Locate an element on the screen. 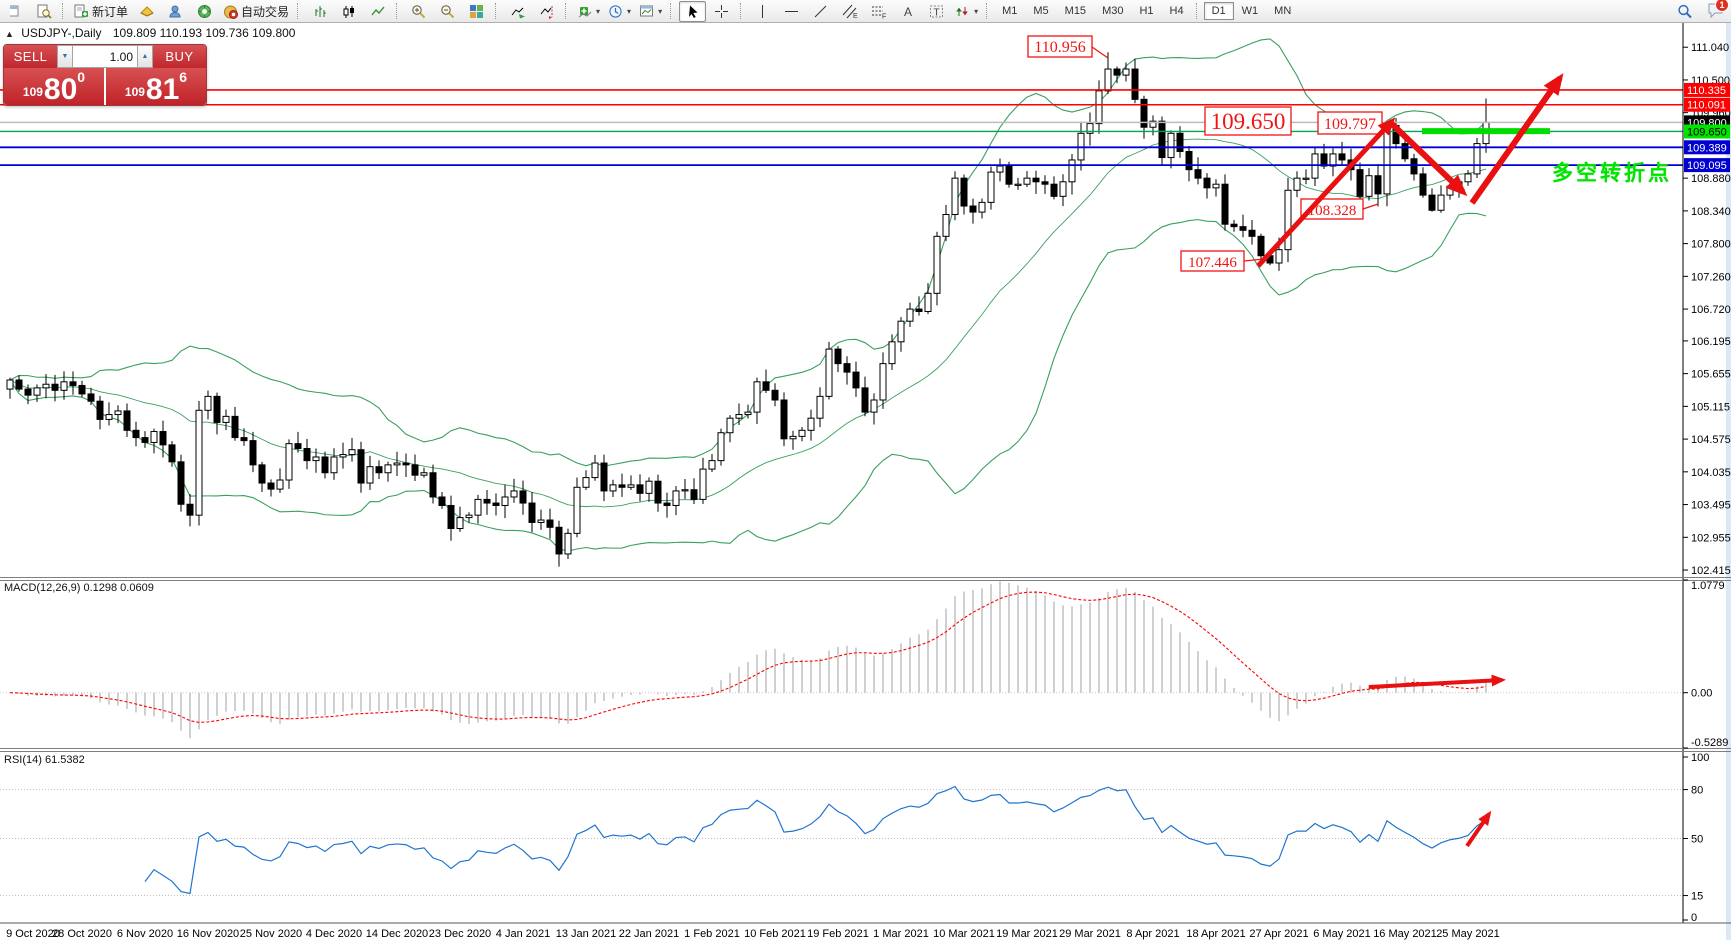 Image resolution: width=1731 pixels, height=940 pixels. collapse-icon: ▲ is located at coordinates (9, 34).